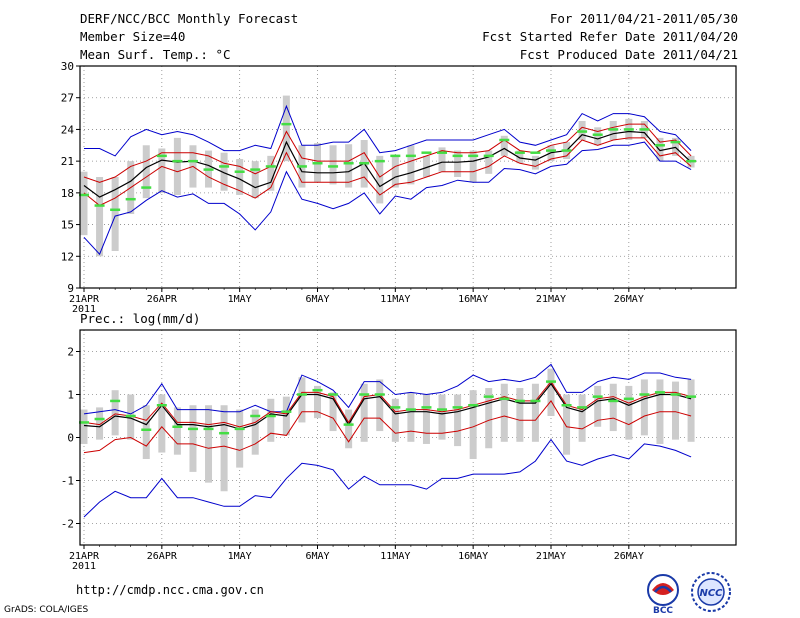 The image size is (800, 618). Describe the element at coordinates (68, 129) in the screenshot. I see `y-tick-label: 24` at that location.